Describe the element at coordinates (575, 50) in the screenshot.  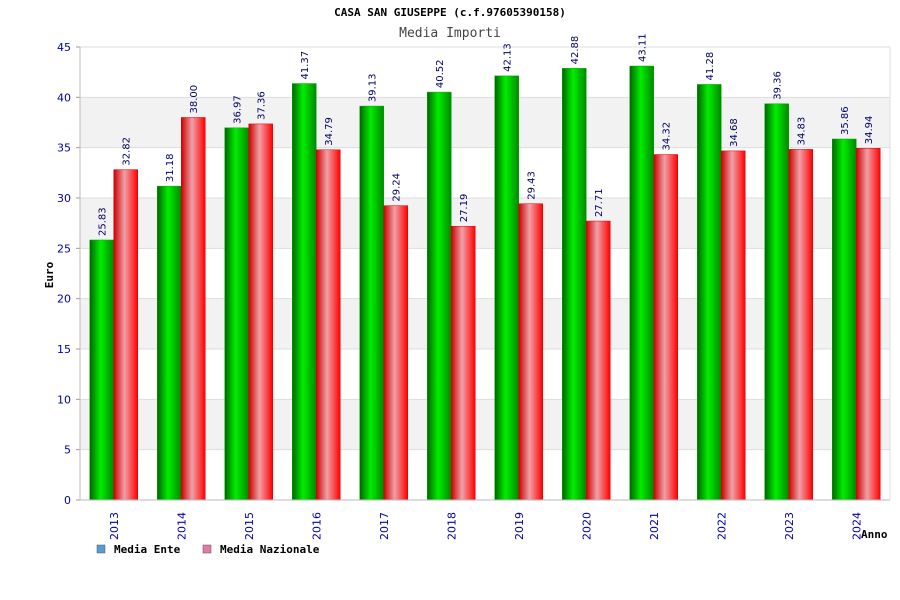
I see `bar-value-label: 42.88` at that location.